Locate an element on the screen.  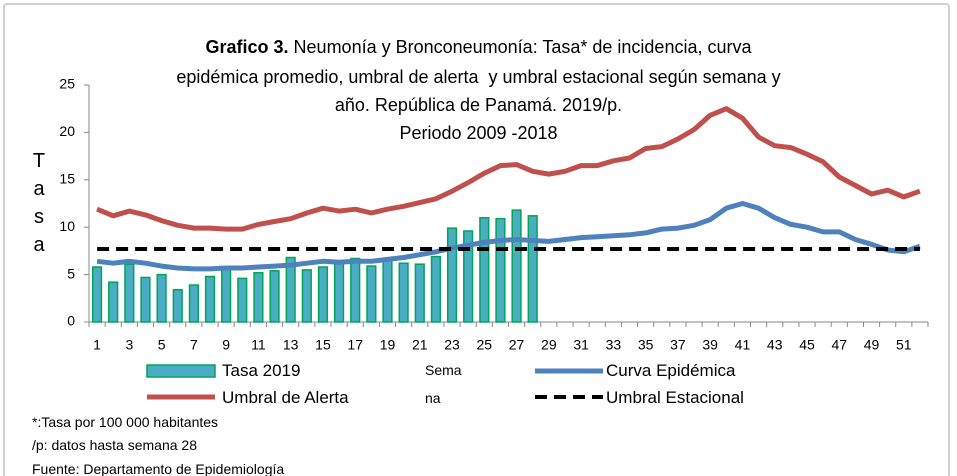
x-tick-label: 1 is located at coordinates (97, 345).